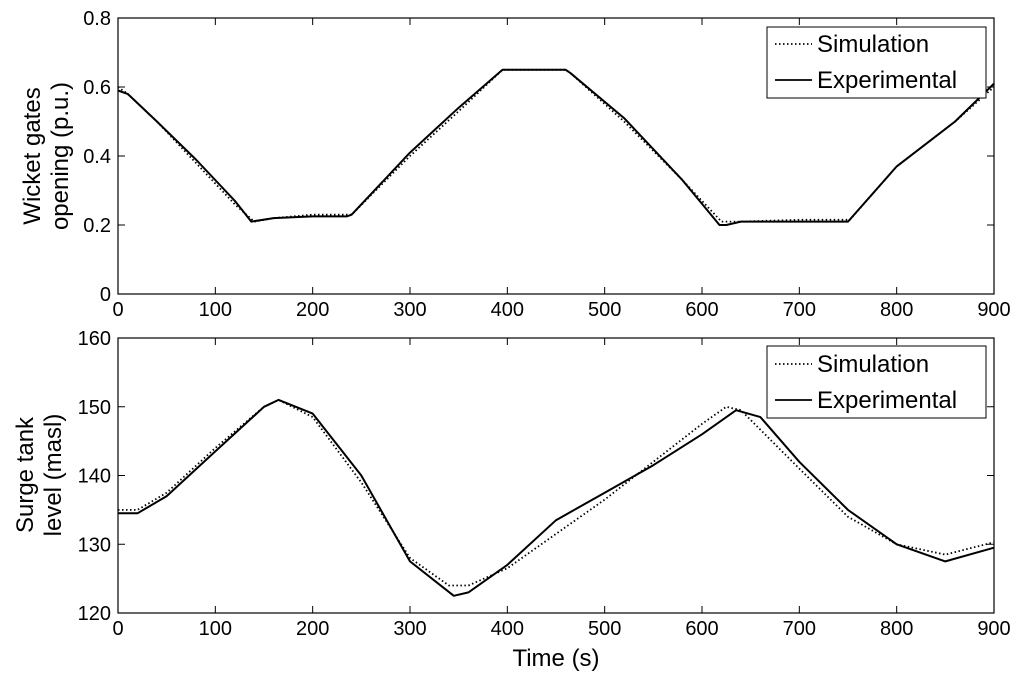  What do you see at coordinates (701, 629) in the screenshot?
I see `bottom-xtick-label: 600` at bounding box center [701, 629].